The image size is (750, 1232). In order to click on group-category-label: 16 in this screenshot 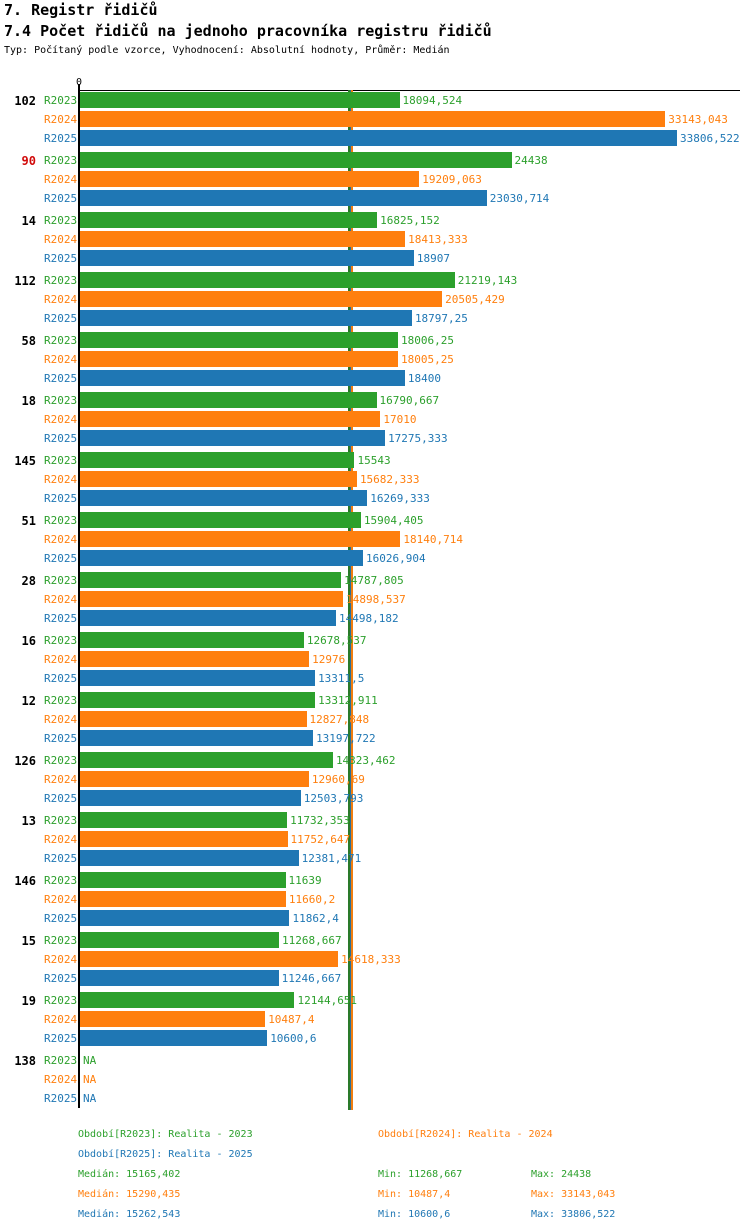, I will do `click(28, 641)`.